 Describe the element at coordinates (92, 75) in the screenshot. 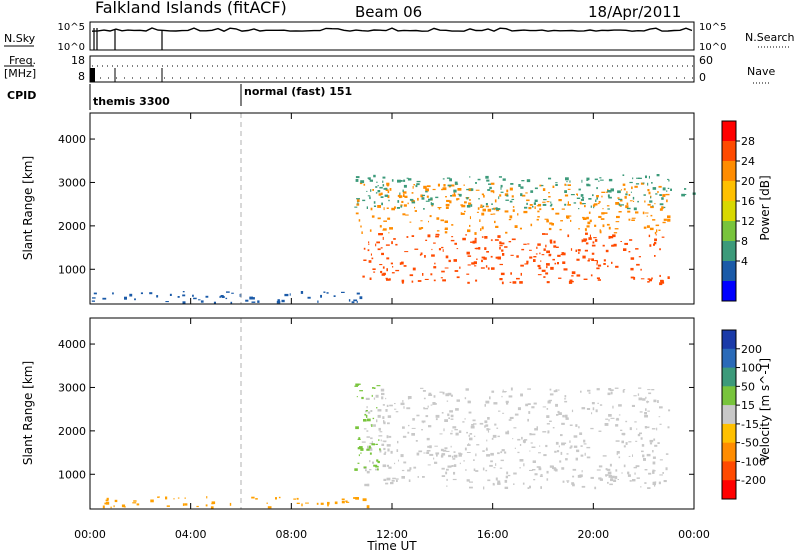

I see `freq-block` at that location.